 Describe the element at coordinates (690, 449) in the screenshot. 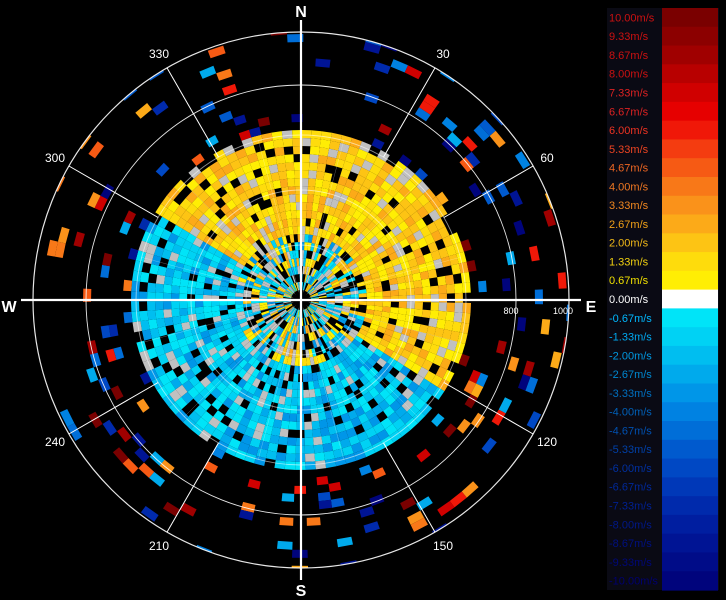

I see `legend-swatch` at that location.